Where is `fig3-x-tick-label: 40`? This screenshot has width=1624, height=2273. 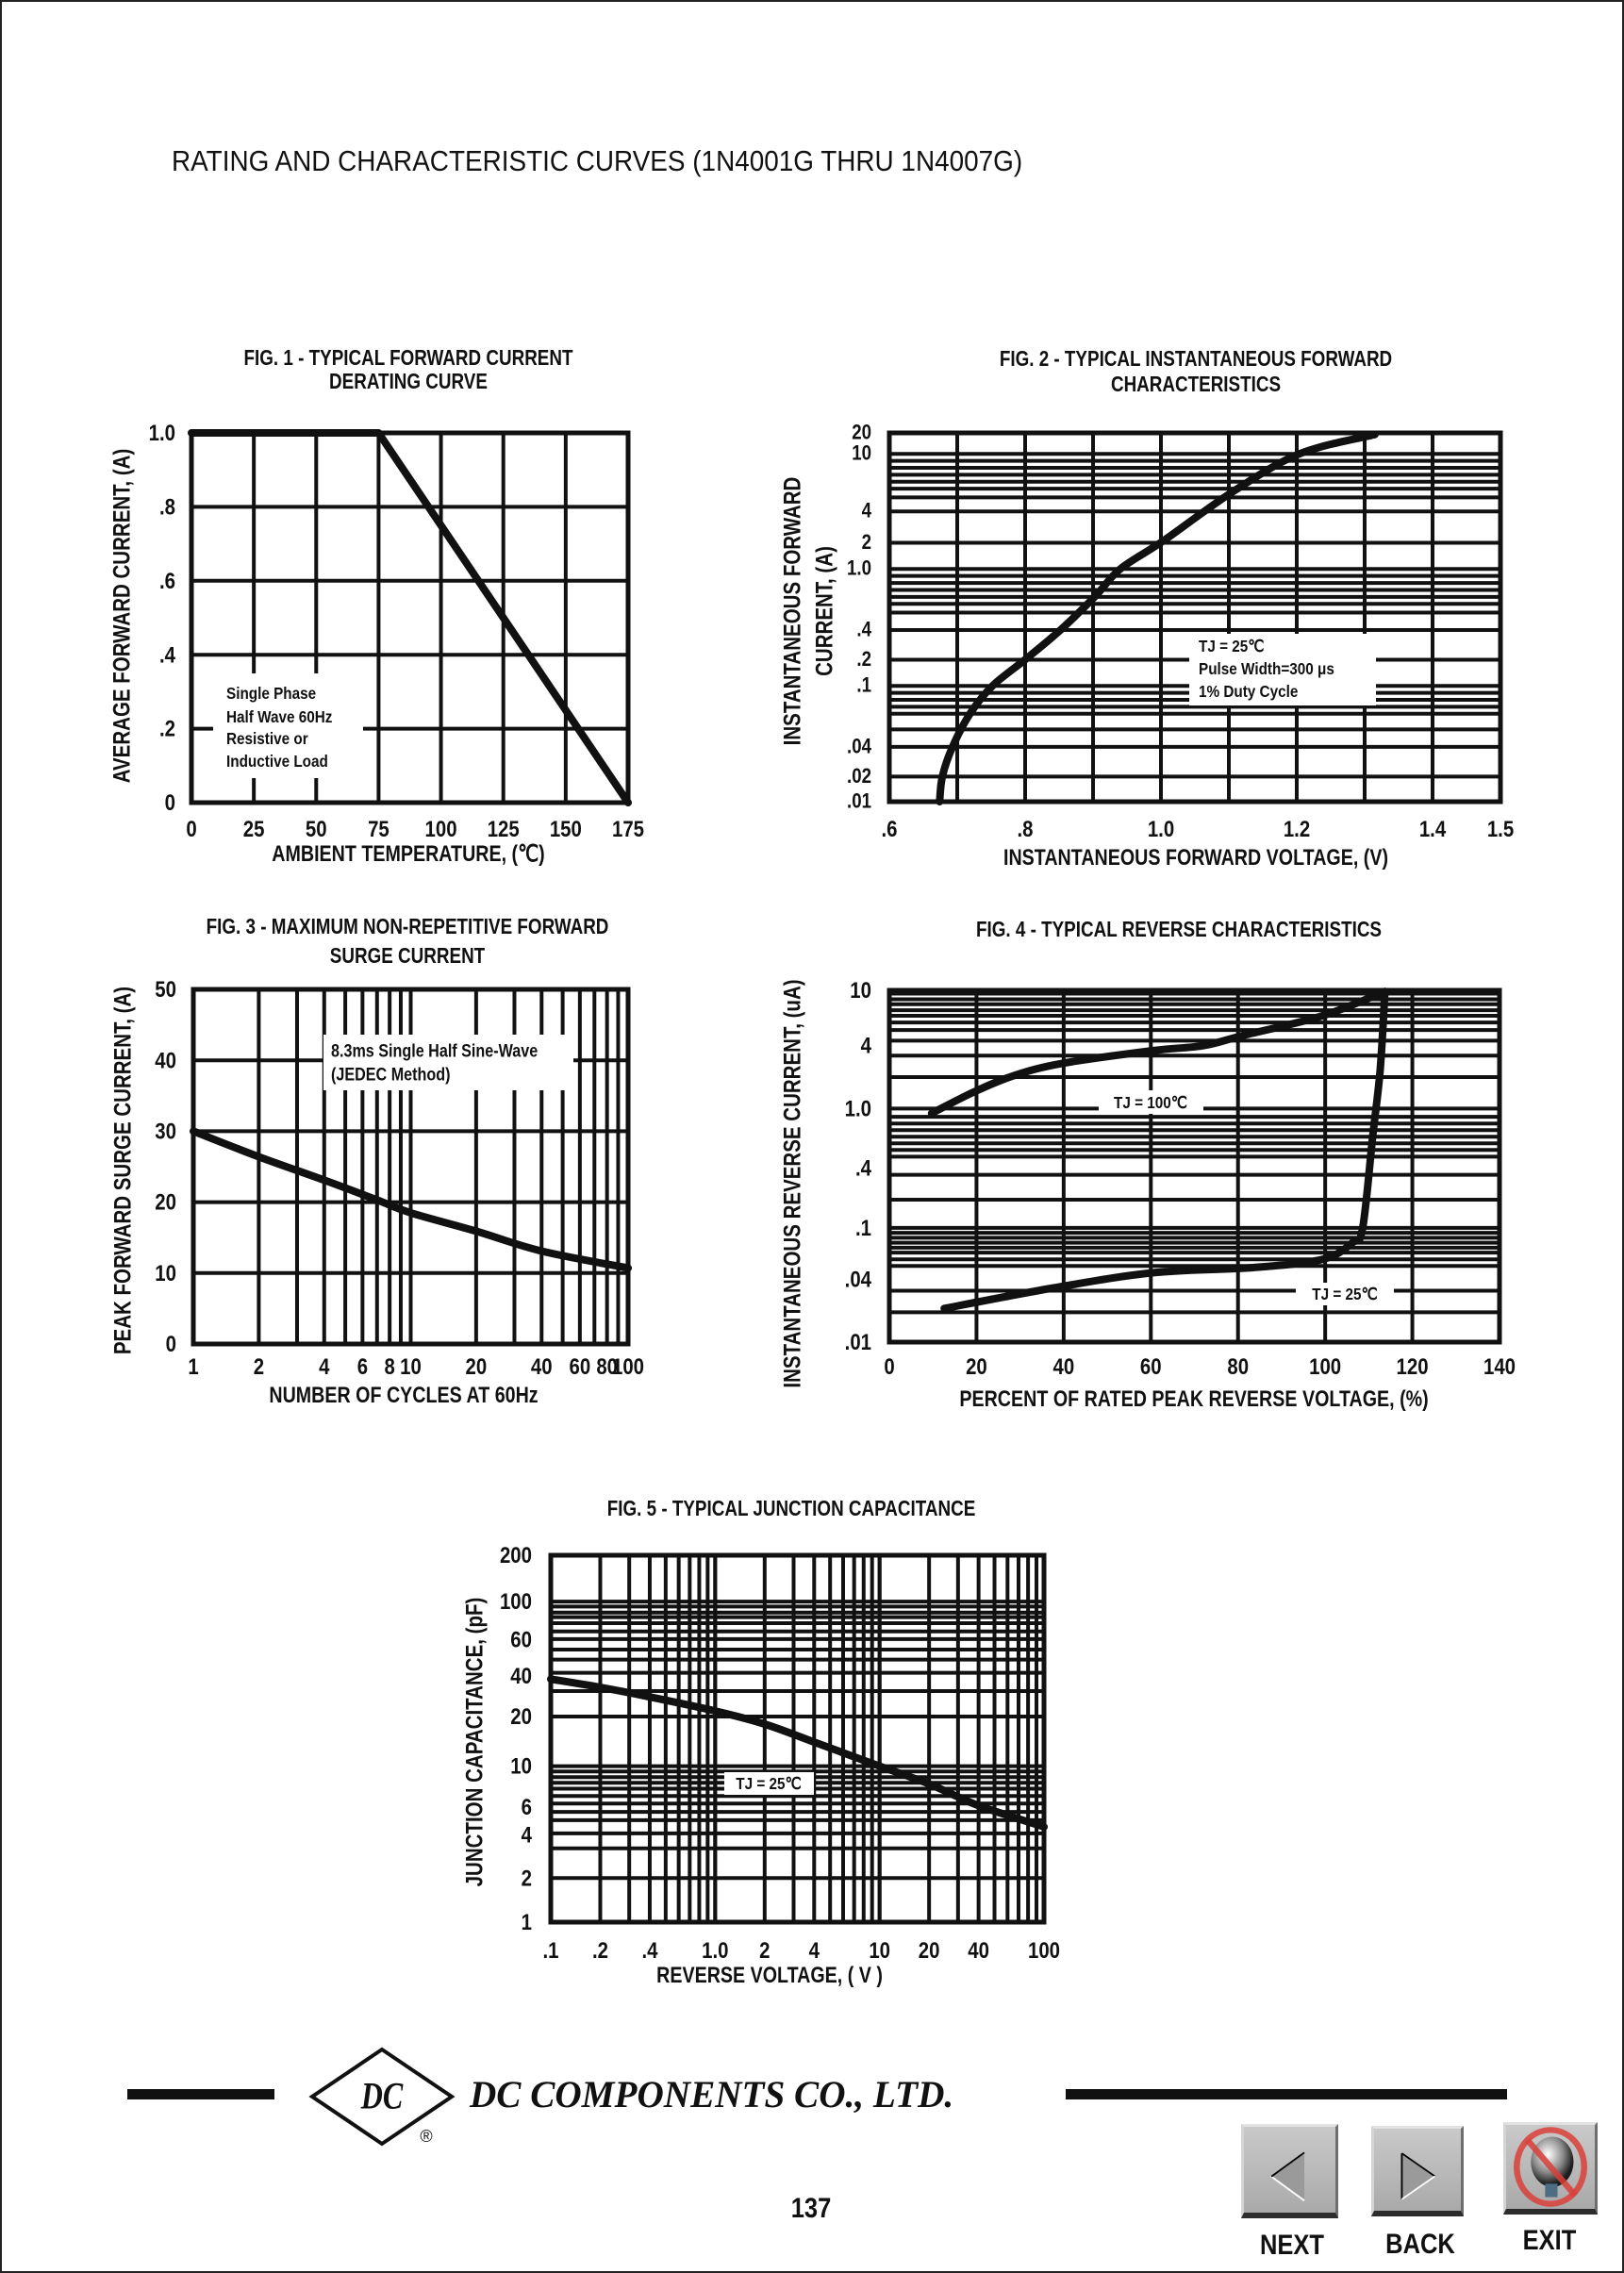 fig3-x-tick-label: 40 is located at coordinates (542, 1367).